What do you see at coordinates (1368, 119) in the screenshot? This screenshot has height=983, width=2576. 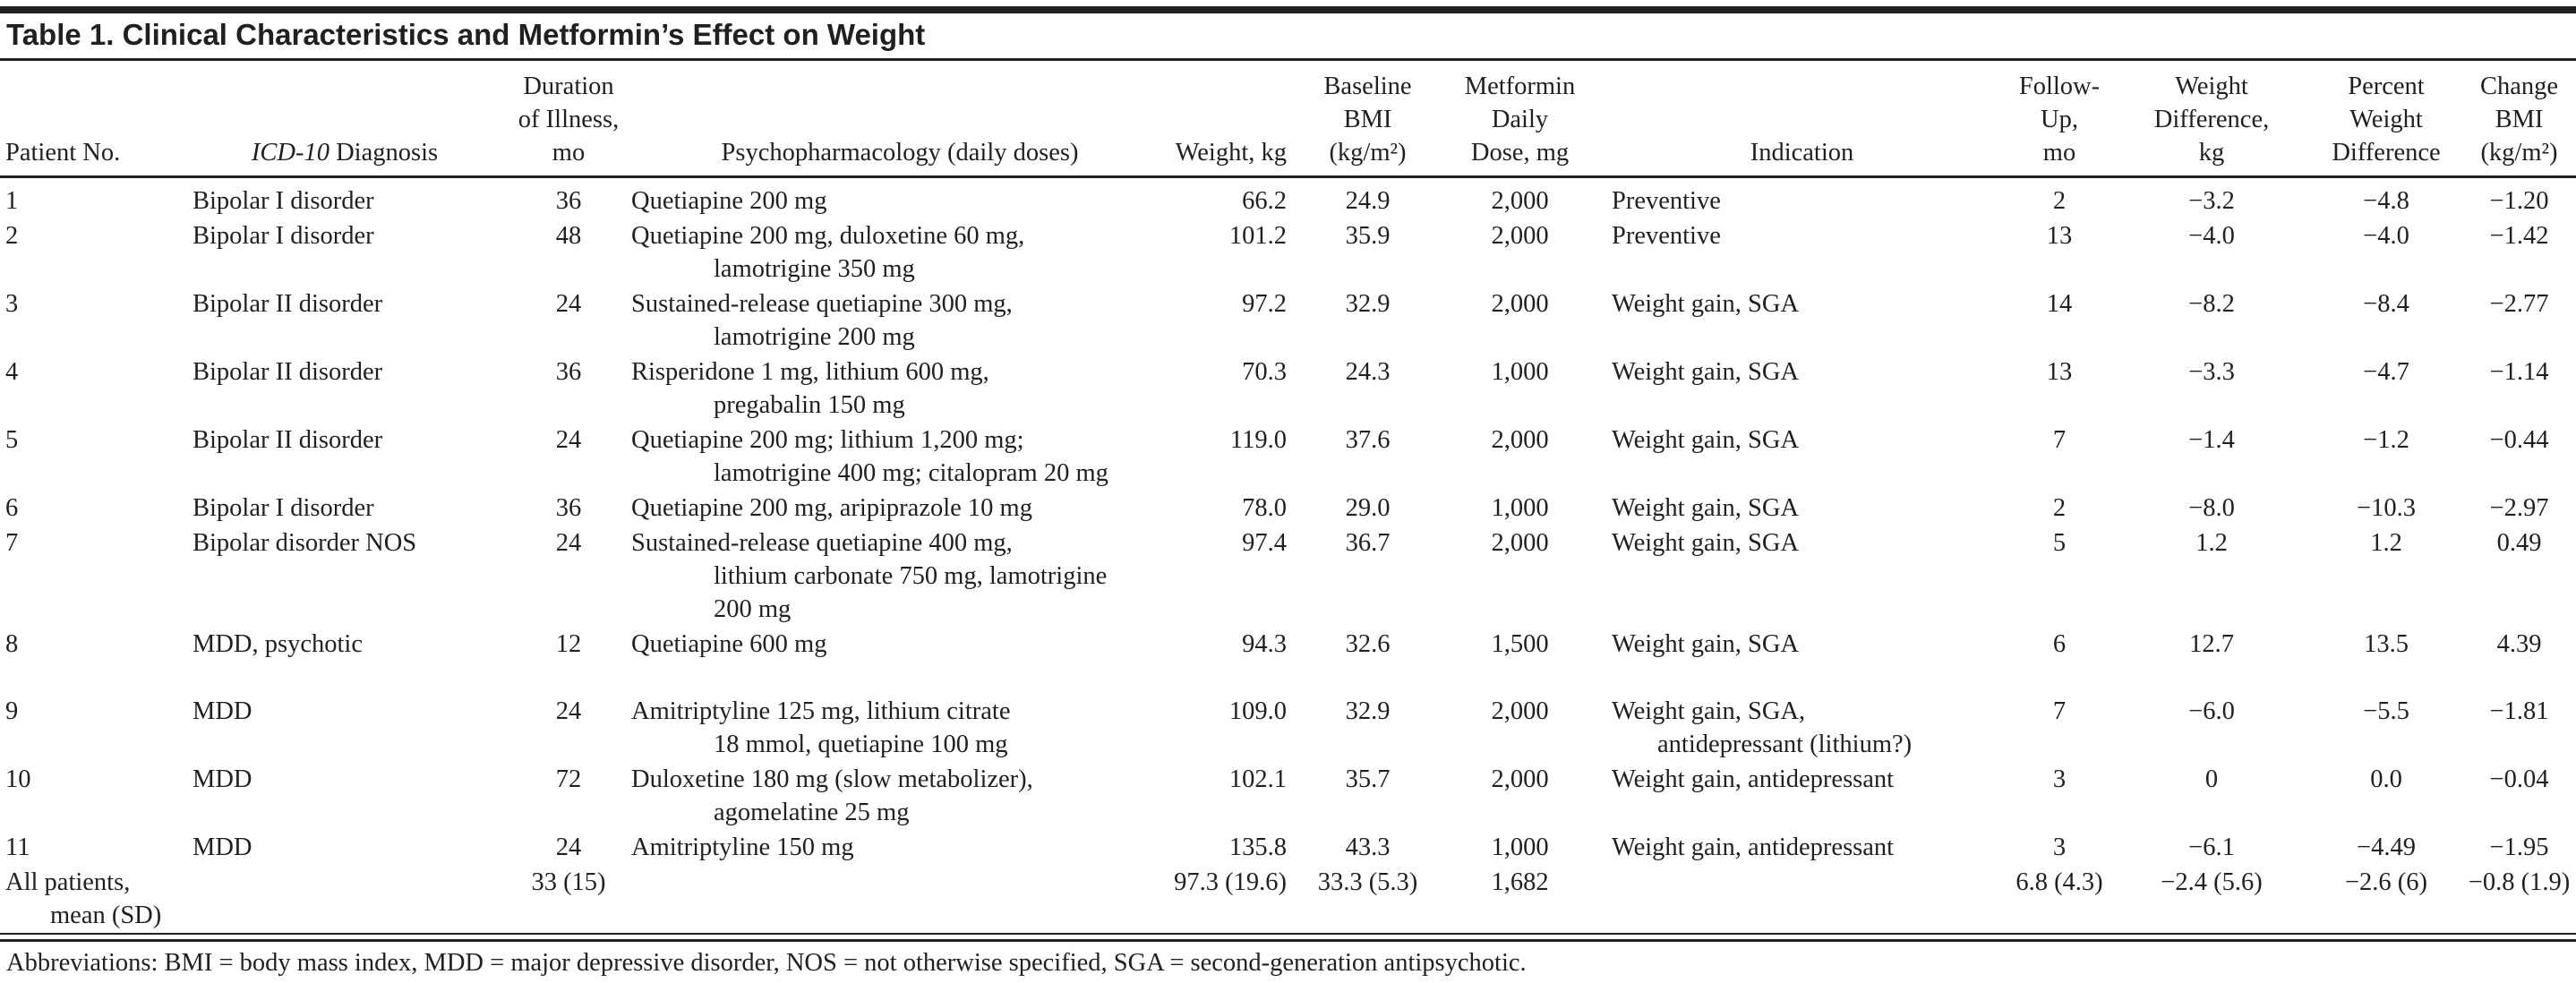 I see `col-header-baseline-bmi: Baseline BMI (kg/m²)` at bounding box center [1368, 119].